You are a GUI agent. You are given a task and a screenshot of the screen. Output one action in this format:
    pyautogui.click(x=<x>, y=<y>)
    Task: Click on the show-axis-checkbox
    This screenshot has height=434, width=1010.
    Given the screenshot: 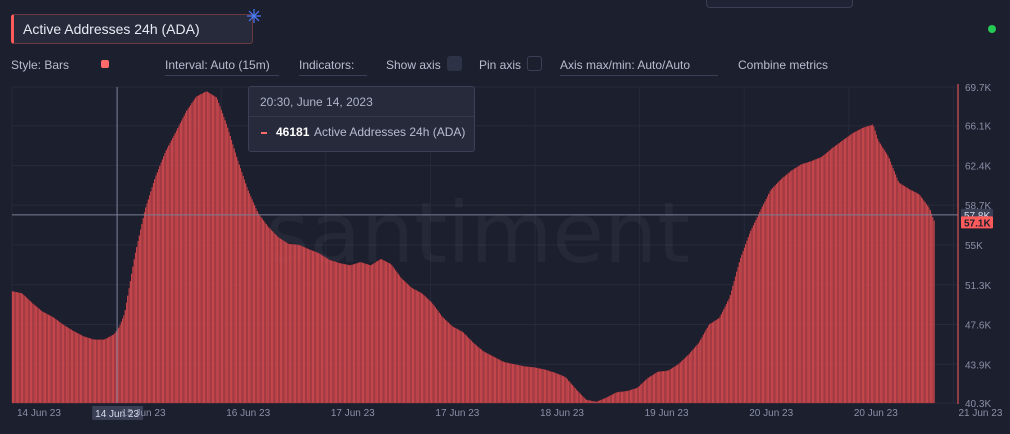 What is the action you would take?
    pyautogui.click(x=454, y=63)
    